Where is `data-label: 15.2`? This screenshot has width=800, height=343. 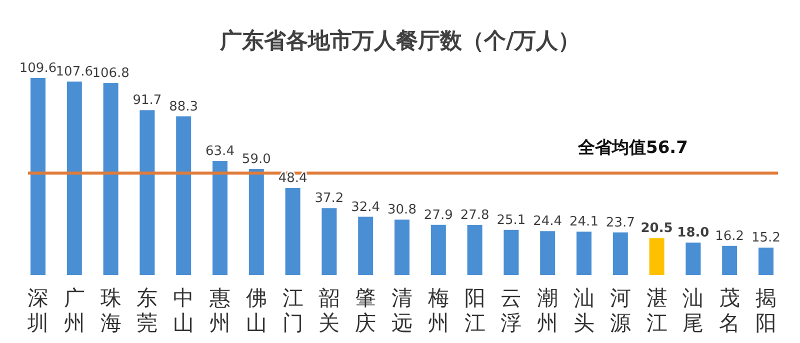 data-label: 15.2 is located at coordinates (766, 238).